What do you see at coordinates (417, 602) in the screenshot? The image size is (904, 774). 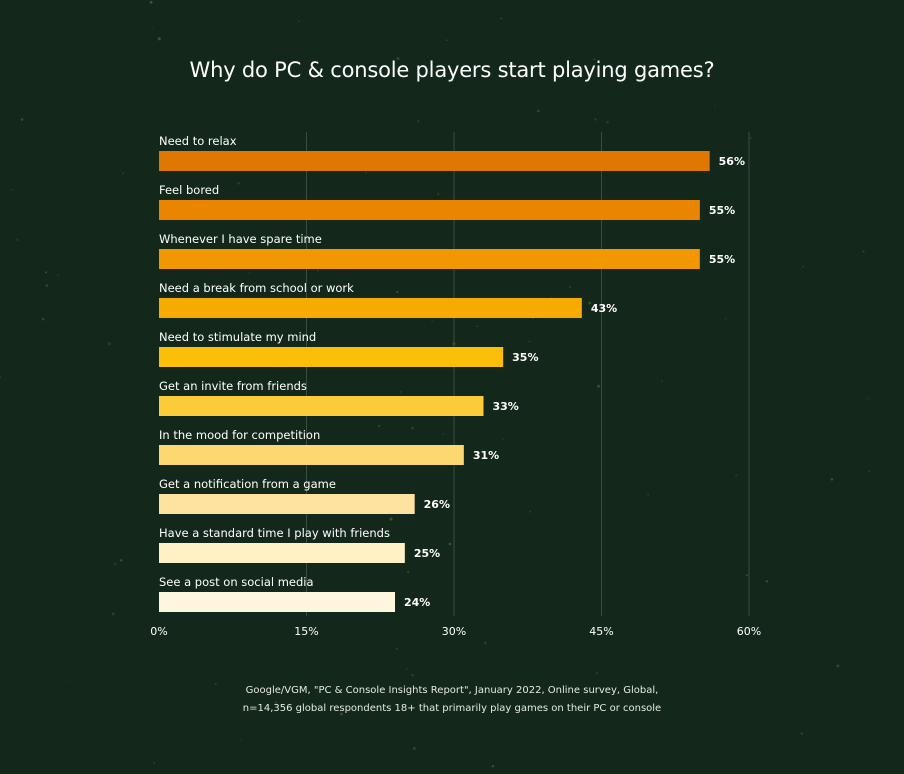 I see `bar-value-label: 24%` at bounding box center [417, 602].